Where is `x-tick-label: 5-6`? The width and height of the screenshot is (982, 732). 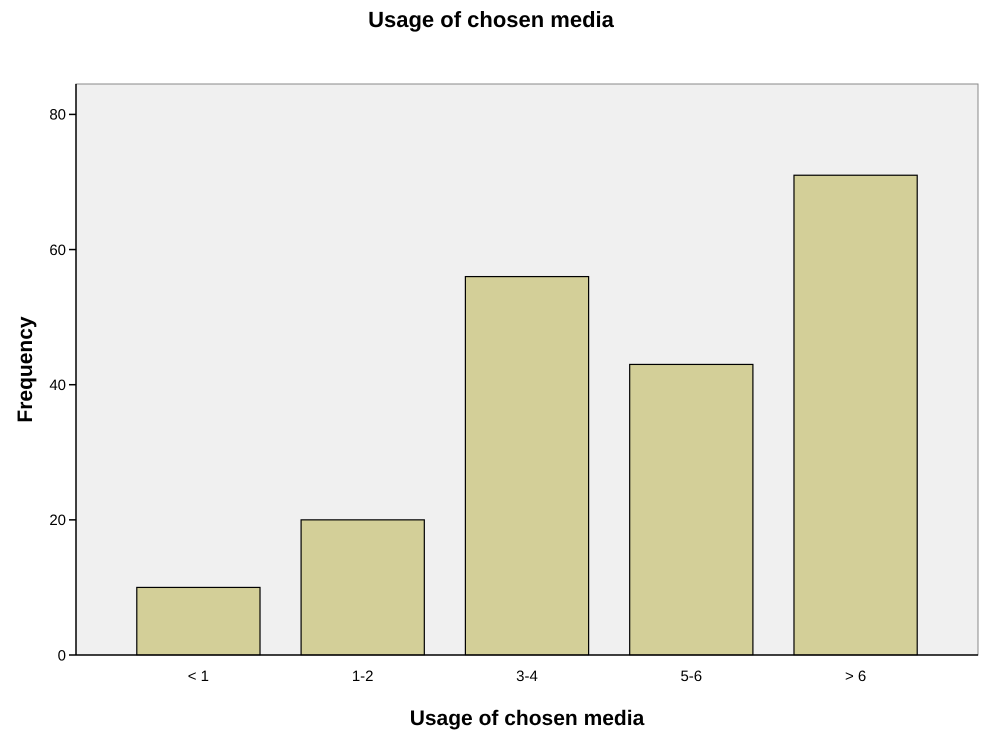 x-tick-label: 5-6 is located at coordinates (691, 676).